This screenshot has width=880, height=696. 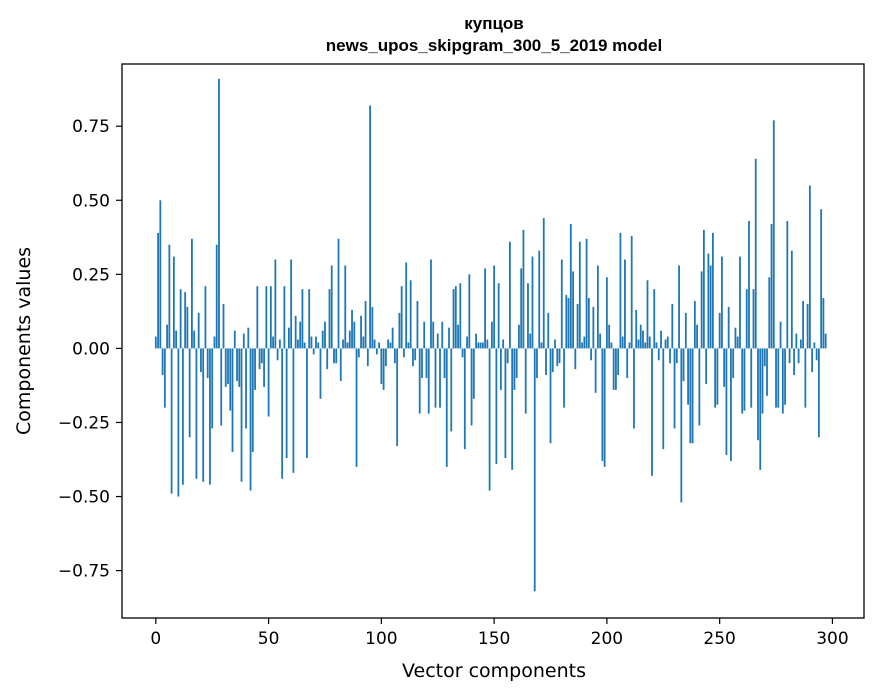 What do you see at coordinates (91, 349) in the screenshot?
I see `y-tick-label: 0.00` at bounding box center [91, 349].